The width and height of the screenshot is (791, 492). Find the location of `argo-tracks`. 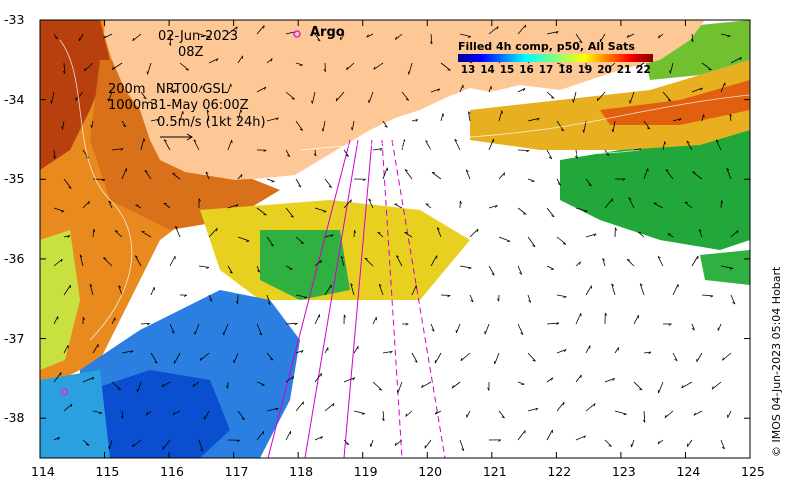

argo-tracks is located at coordinates (356, 298).